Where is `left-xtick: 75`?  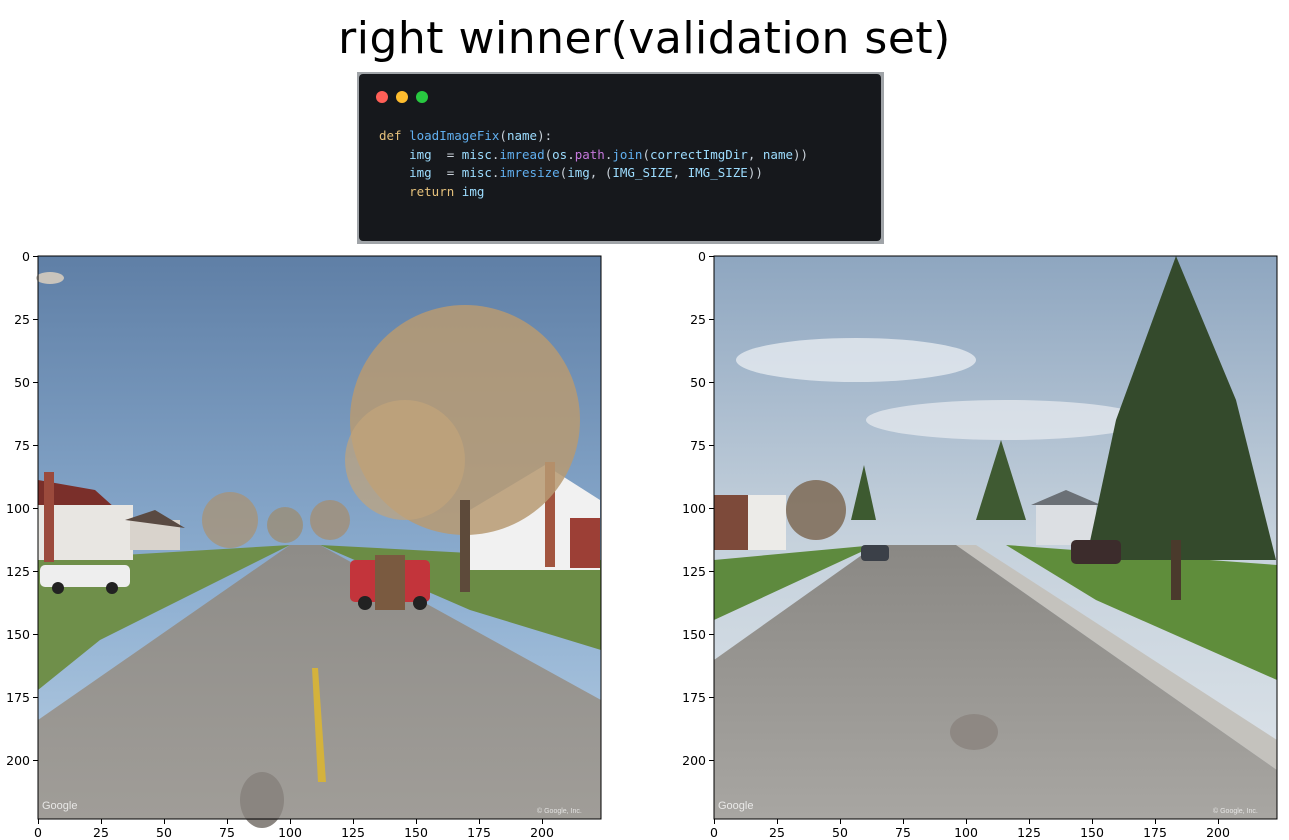
left-xtick: 75 is located at coordinates (227, 832).